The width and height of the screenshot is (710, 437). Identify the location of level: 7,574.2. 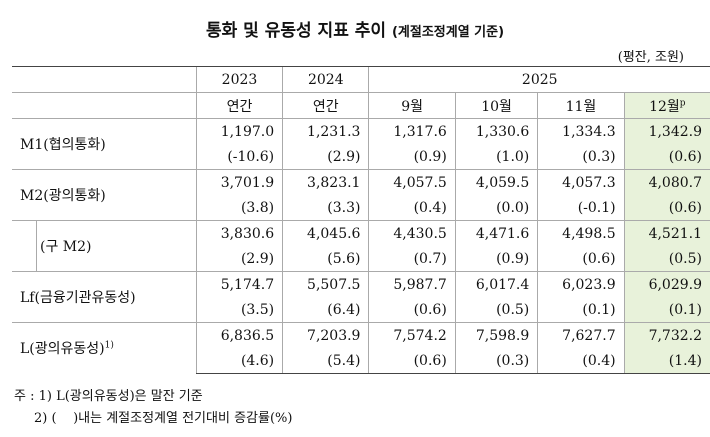
(412, 335).